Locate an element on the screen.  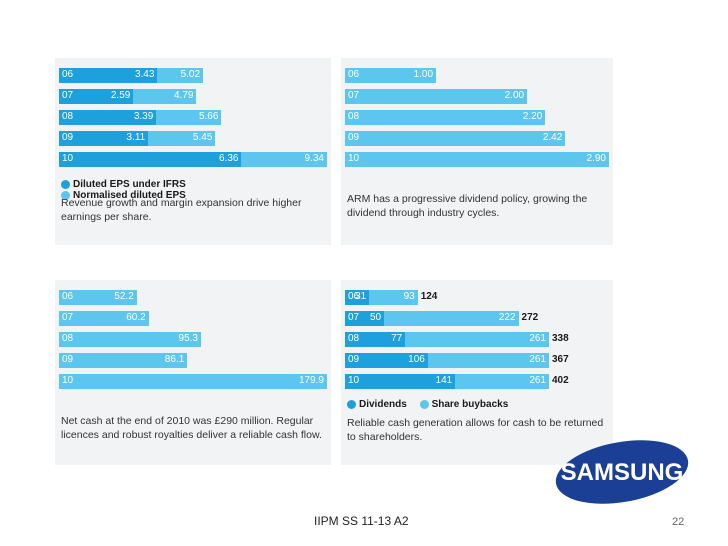
returns-row-10: 261 141 10 402 is located at coordinates (457, 381).